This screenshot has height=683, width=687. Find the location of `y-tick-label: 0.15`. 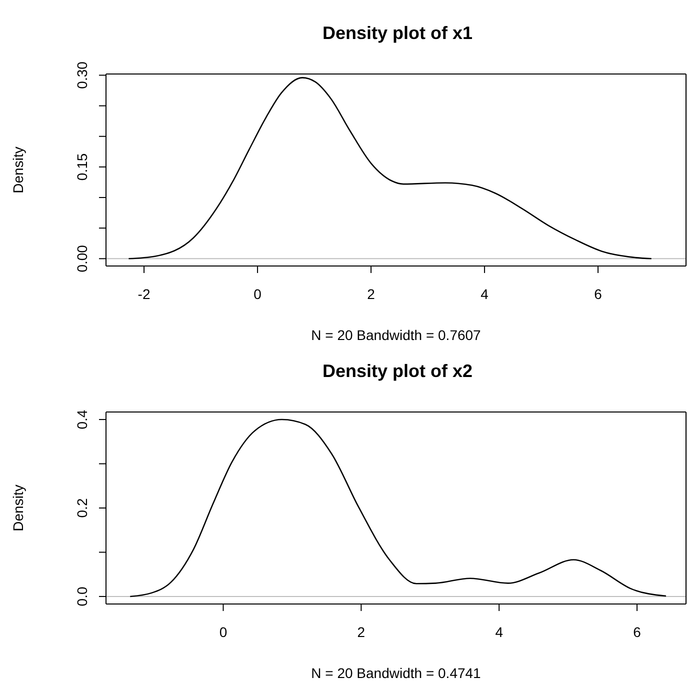

y-tick-label: 0.15 is located at coordinates (82, 167).